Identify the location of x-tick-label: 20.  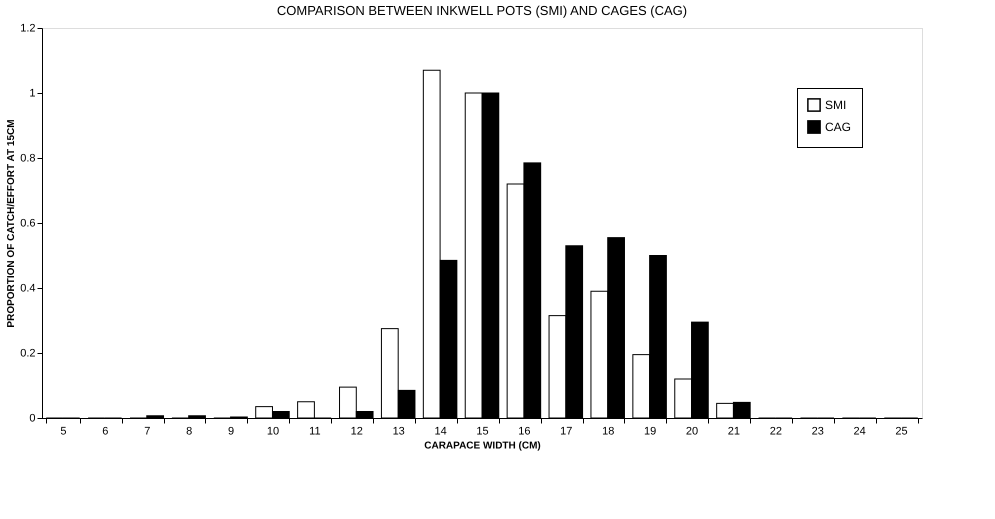
(692, 432).